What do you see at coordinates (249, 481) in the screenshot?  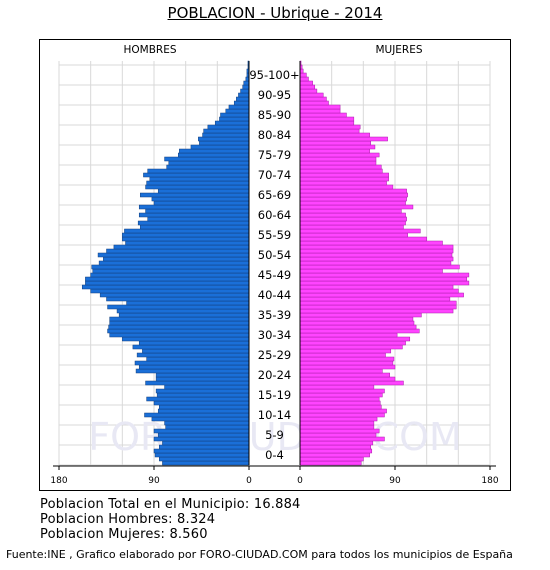 I see `x-tick-label-male: 0` at bounding box center [249, 481].